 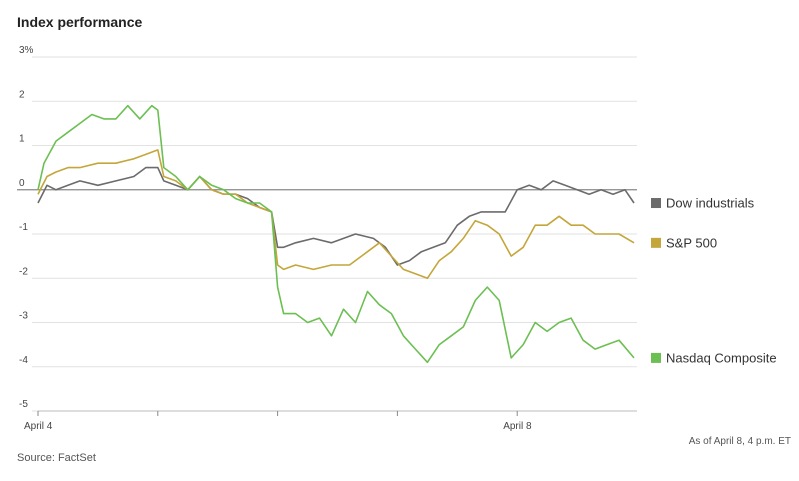 I want to click on x-axis: April 4 April 8, so click(x=330, y=421).